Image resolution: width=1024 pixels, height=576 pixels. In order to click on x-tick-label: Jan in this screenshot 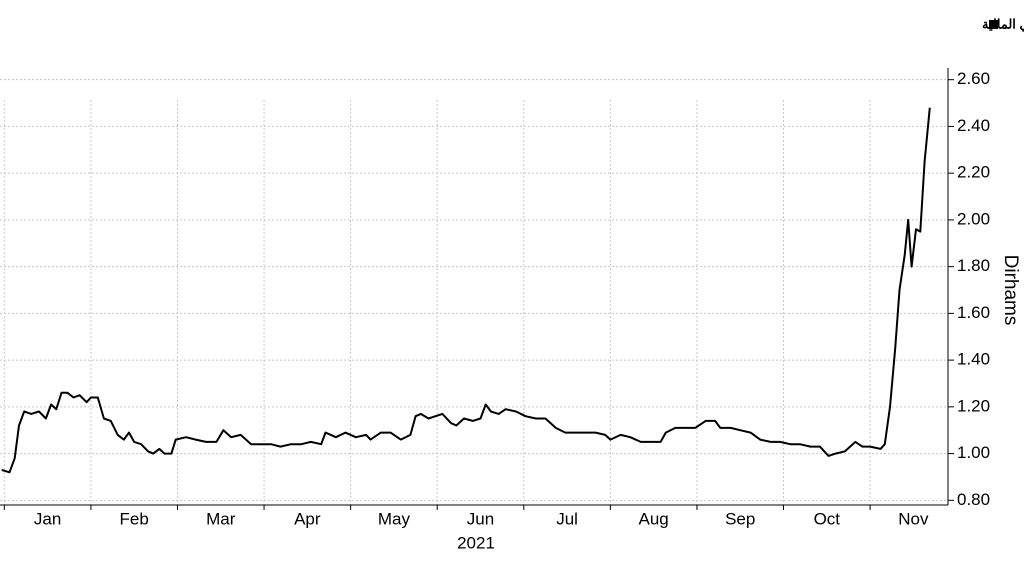, I will do `click(47, 518)`.